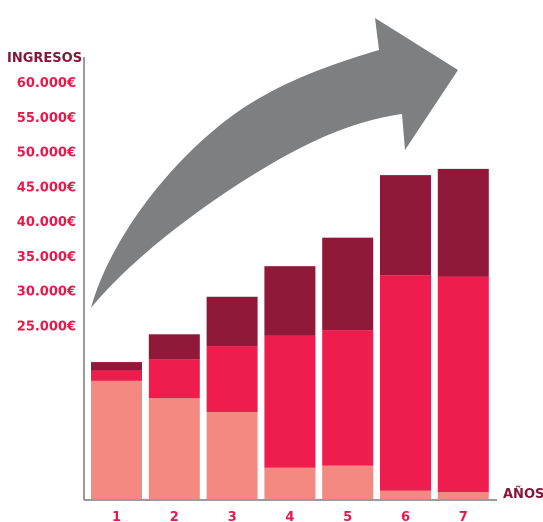 This screenshot has height=522, width=543. What do you see at coordinates (523, 494) in the screenshot?
I see `x-axis-title: AÑOS` at bounding box center [523, 494].